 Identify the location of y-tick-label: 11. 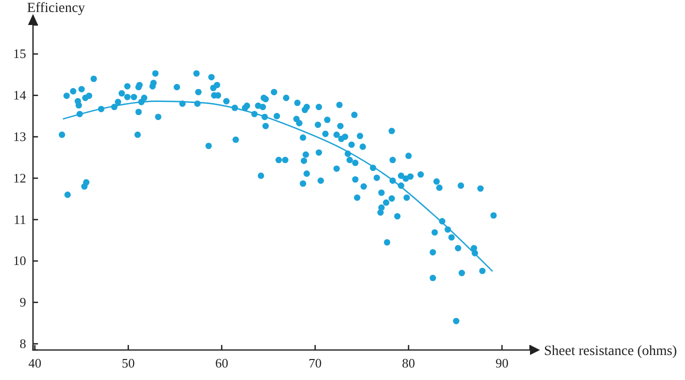
(20, 219).